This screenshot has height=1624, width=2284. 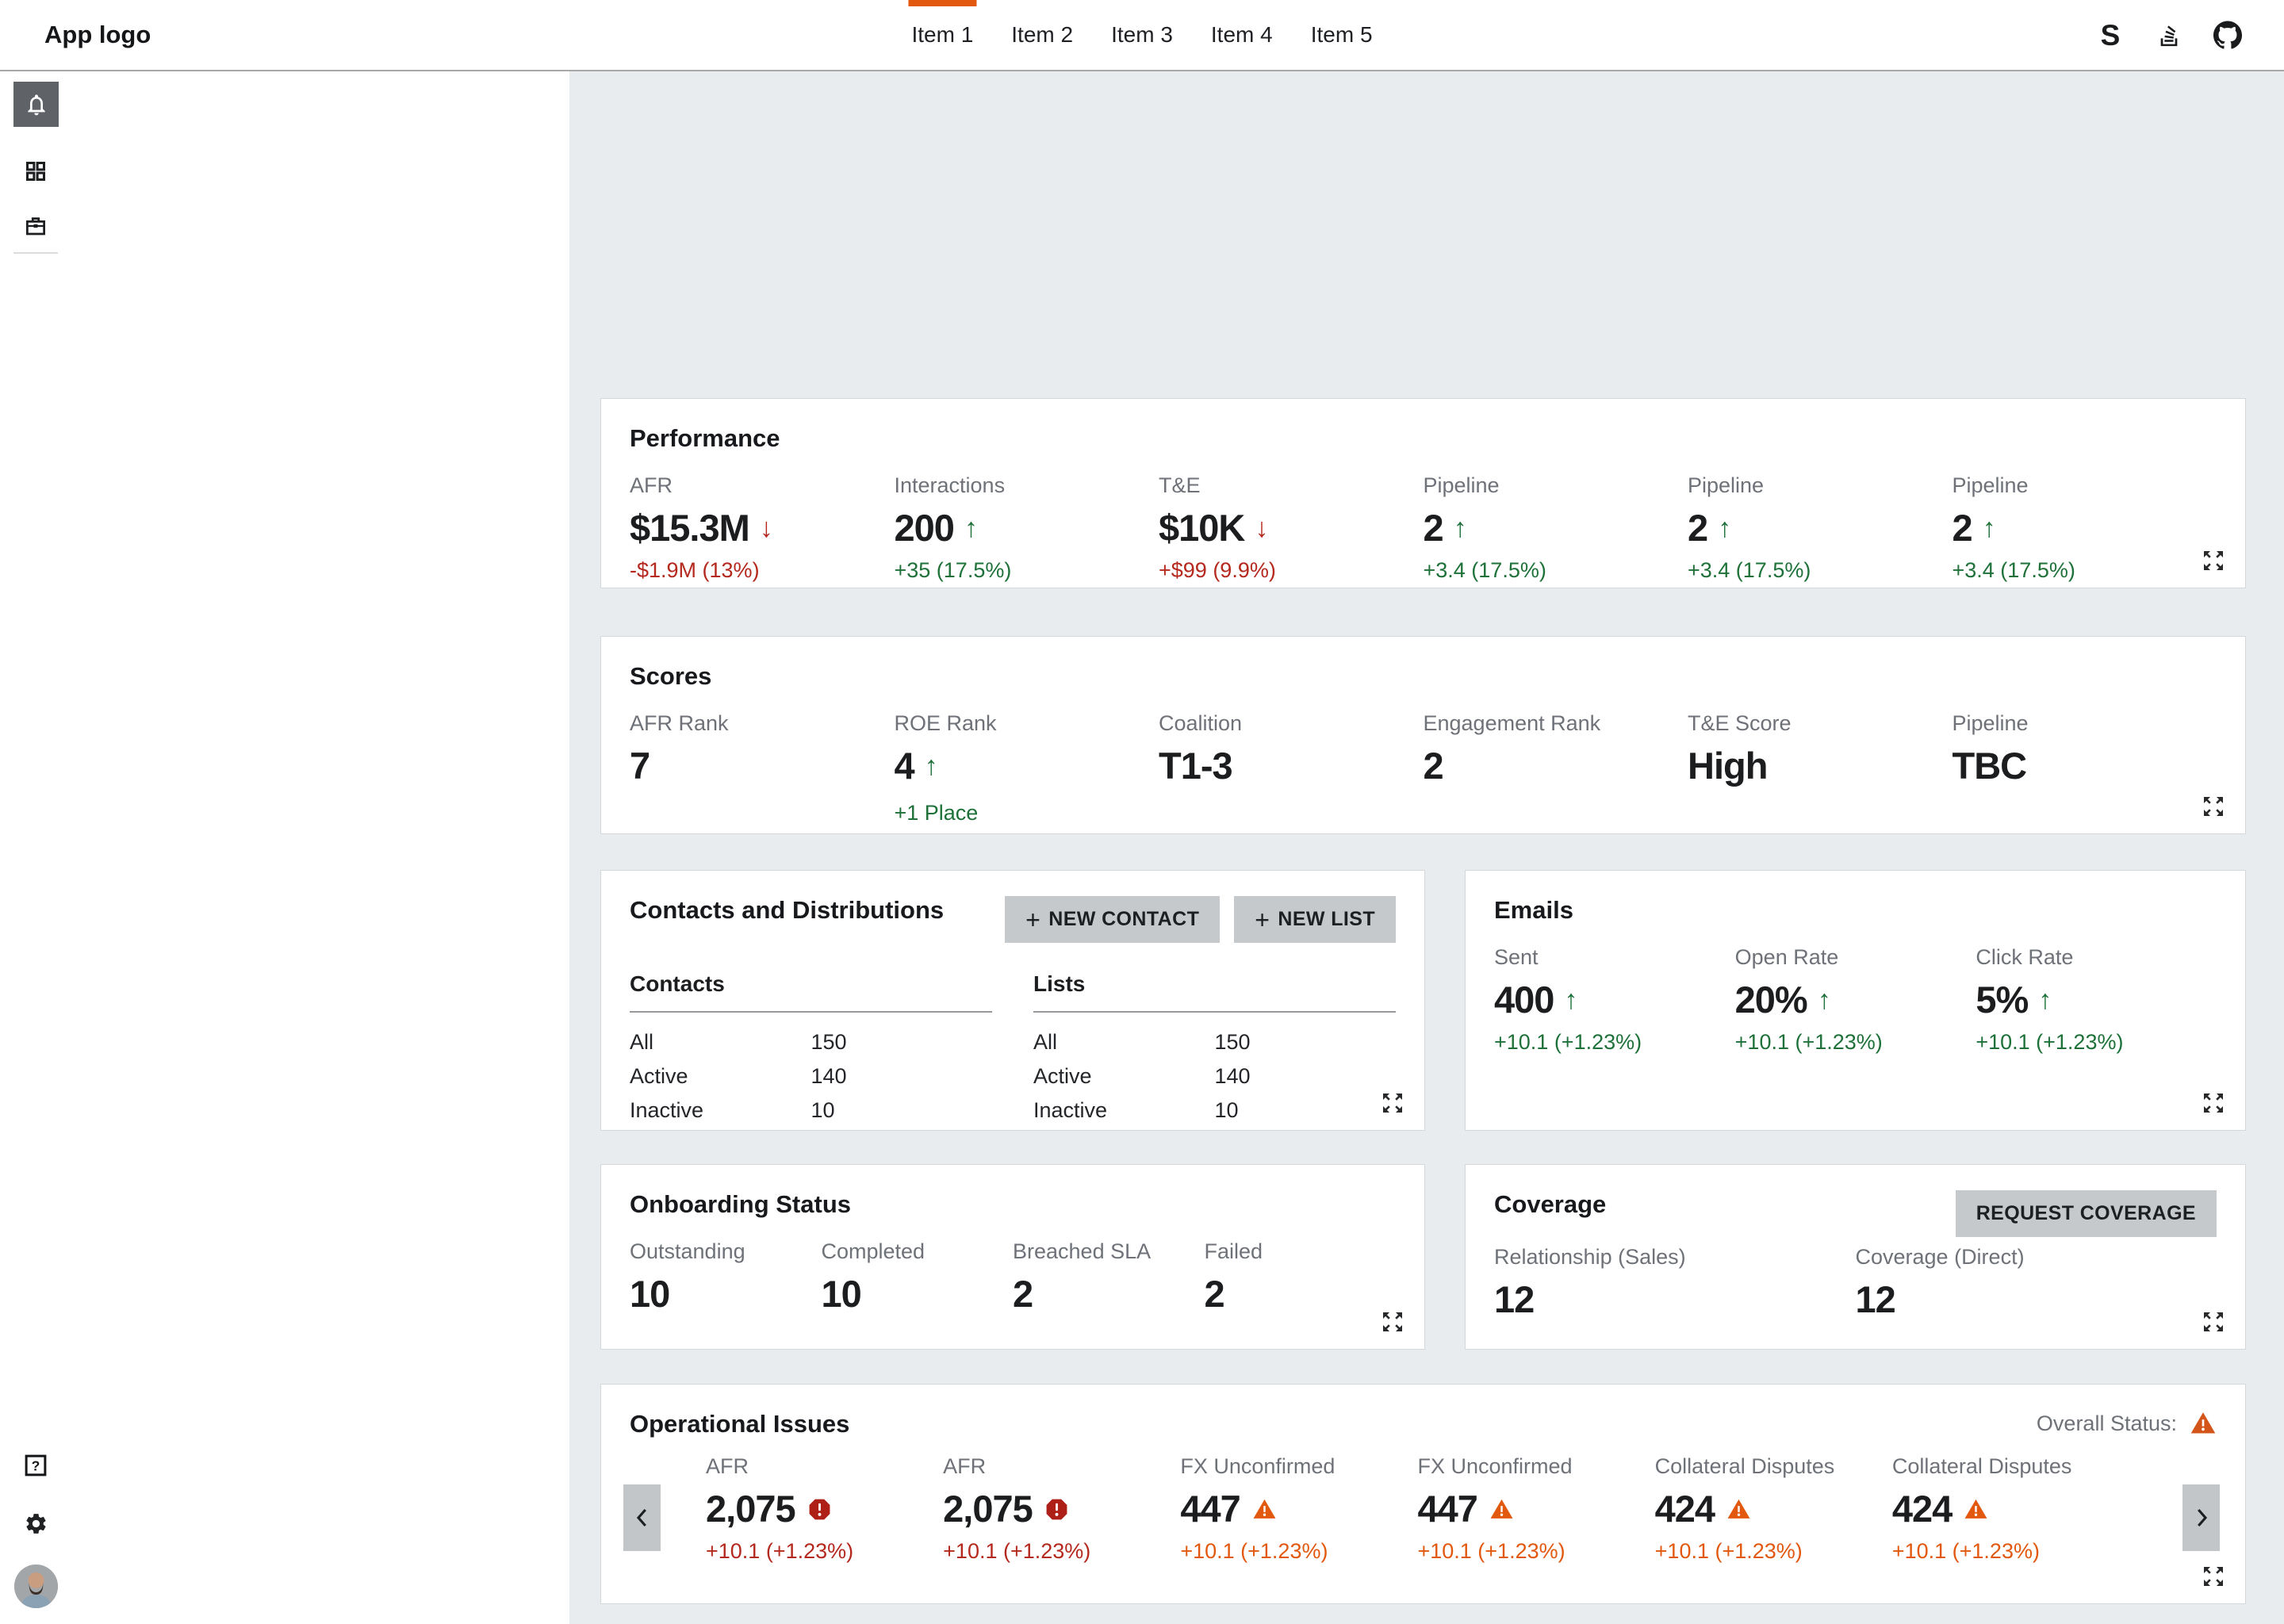 I want to click on metric-change: +3.4 (17.5%), so click(x=1749, y=570).